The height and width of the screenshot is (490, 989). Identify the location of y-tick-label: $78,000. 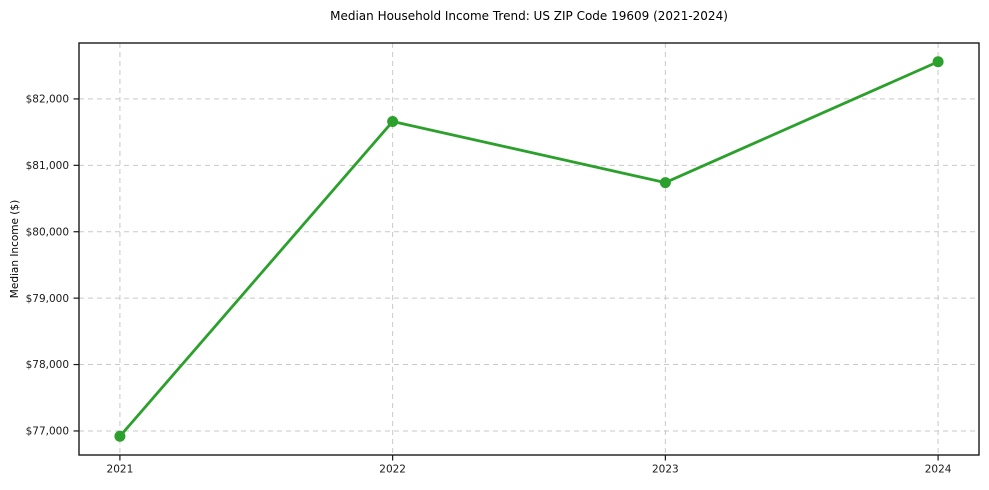
(47, 365).